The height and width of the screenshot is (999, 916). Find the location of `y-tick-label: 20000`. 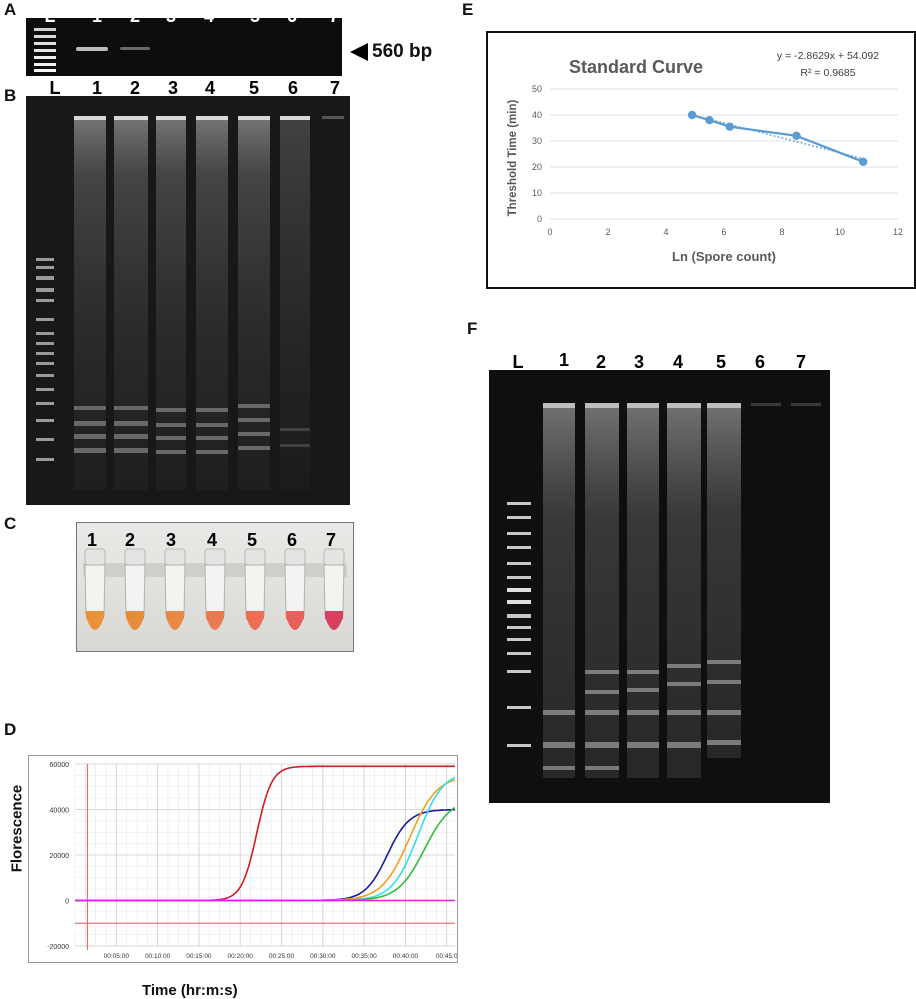

y-tick-label: 20000 is located at coordinates (60, 856).